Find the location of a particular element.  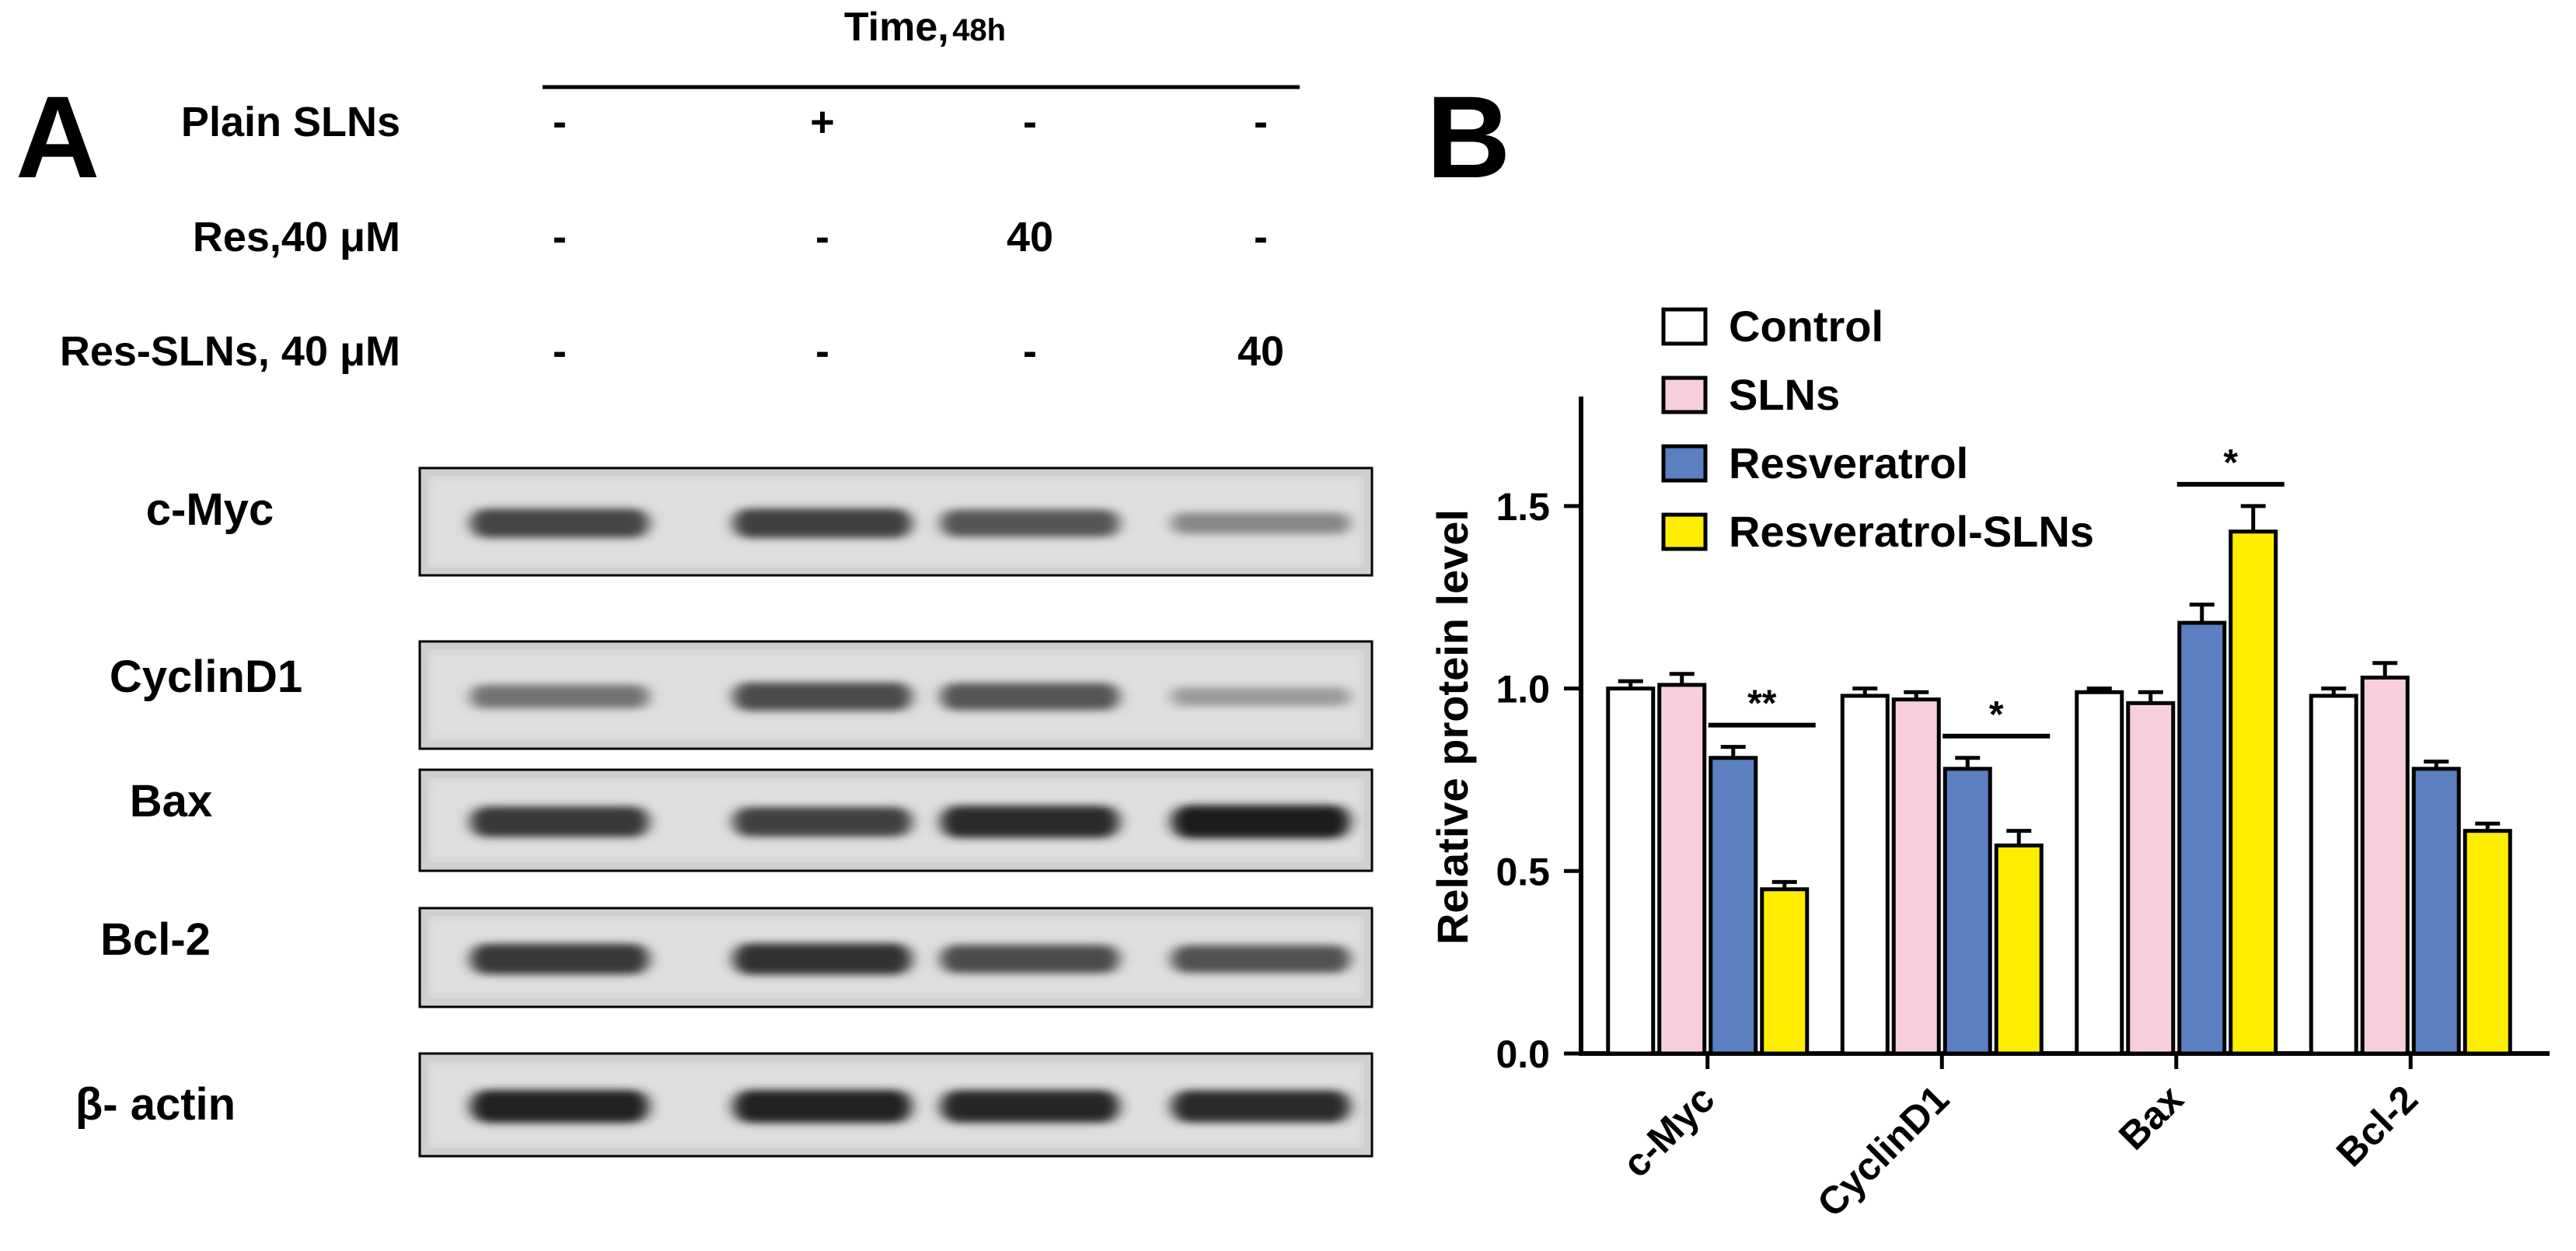

blot-row: Bax is located at coordinates (752, 820).